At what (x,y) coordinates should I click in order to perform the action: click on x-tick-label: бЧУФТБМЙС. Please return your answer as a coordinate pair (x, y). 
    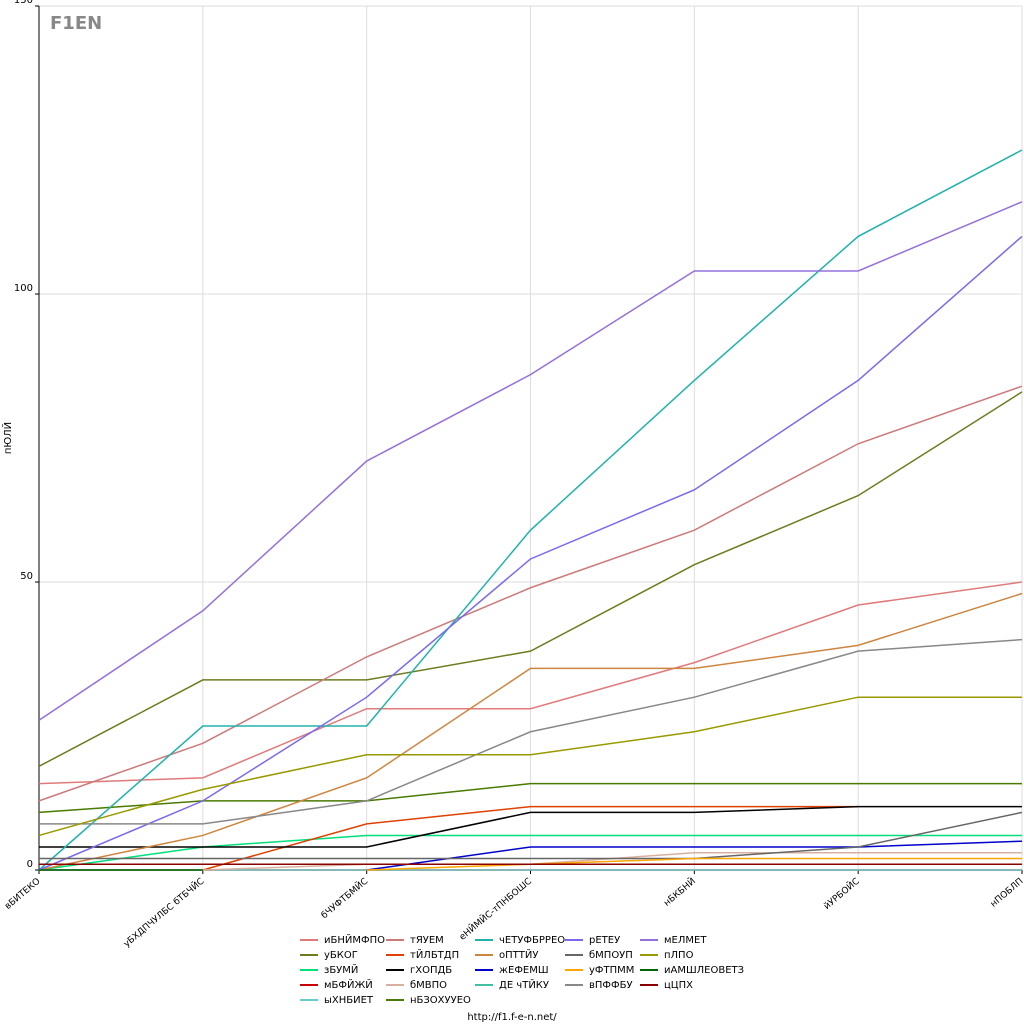
    Looking at the image, I should click on (345, 898).